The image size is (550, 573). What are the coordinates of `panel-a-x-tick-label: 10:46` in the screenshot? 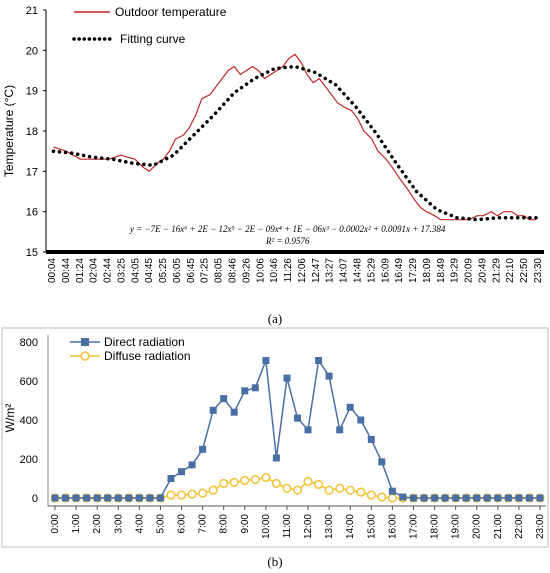 It's located at (274, 270).